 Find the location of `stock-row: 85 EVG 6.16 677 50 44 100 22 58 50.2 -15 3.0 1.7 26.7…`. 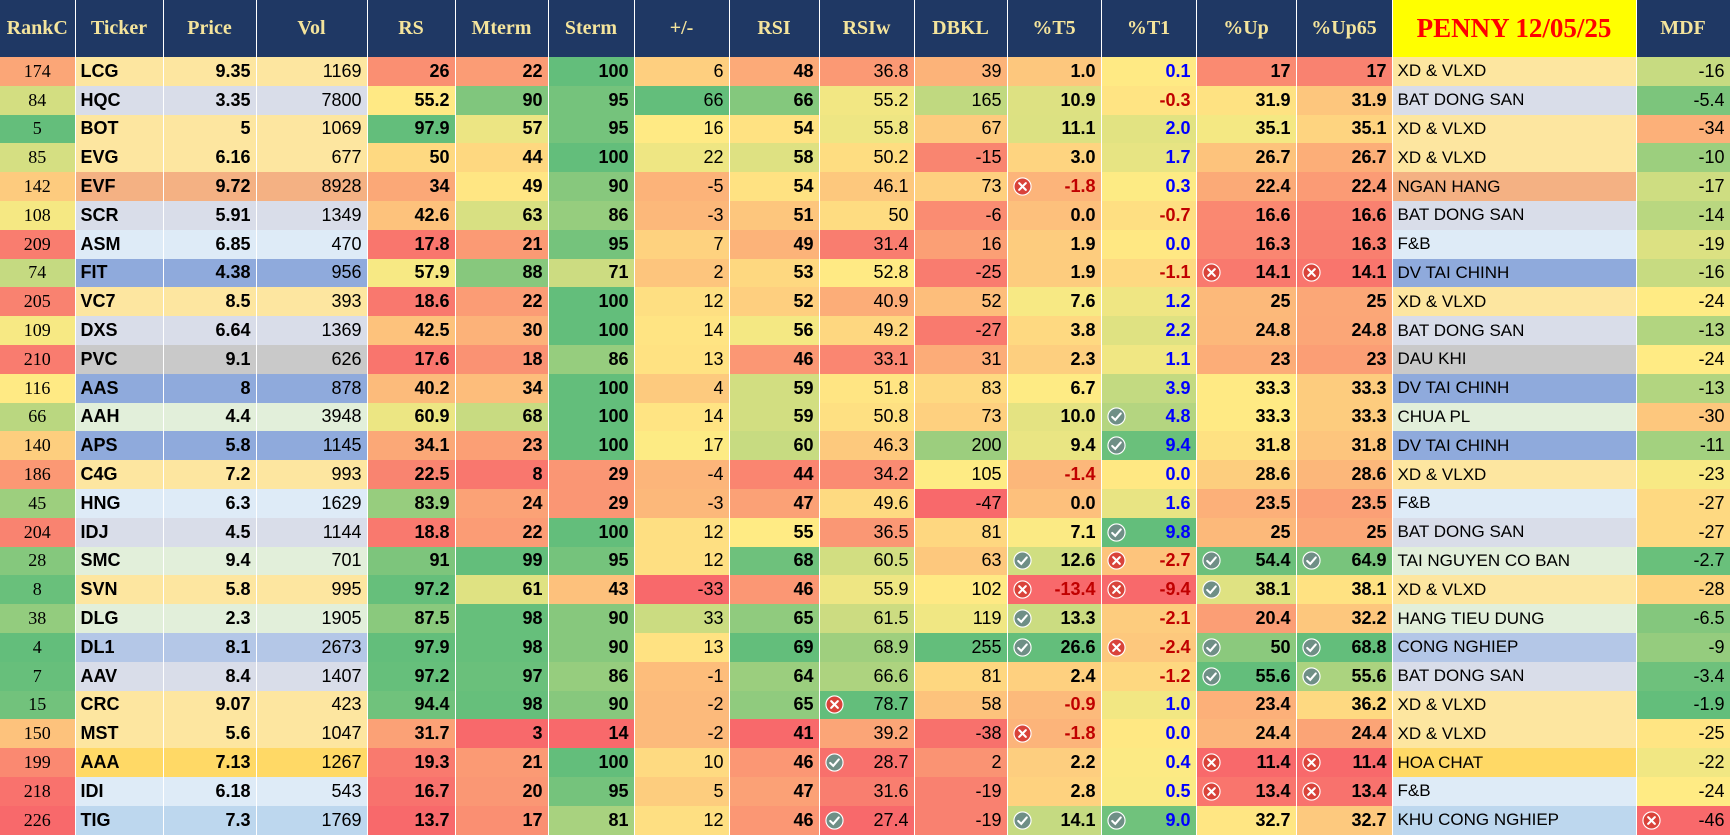

stock-row: 85 EVG 6.16 677 50 44 100 22 58 50.2 -15 3.0 1.7 26.7… is located at coordinates (865, 158).